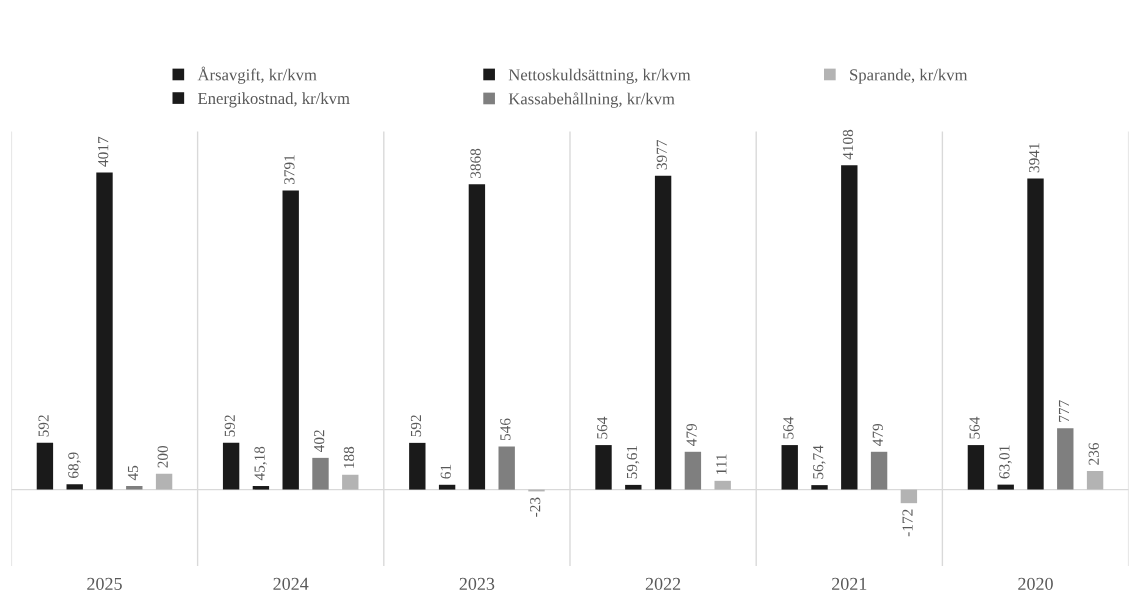 The height and width of the screenshot is (612, 1140). Describe the element at coordinates (1005, 462) in the screenshot. I see `data-label: 63,01` at that location.